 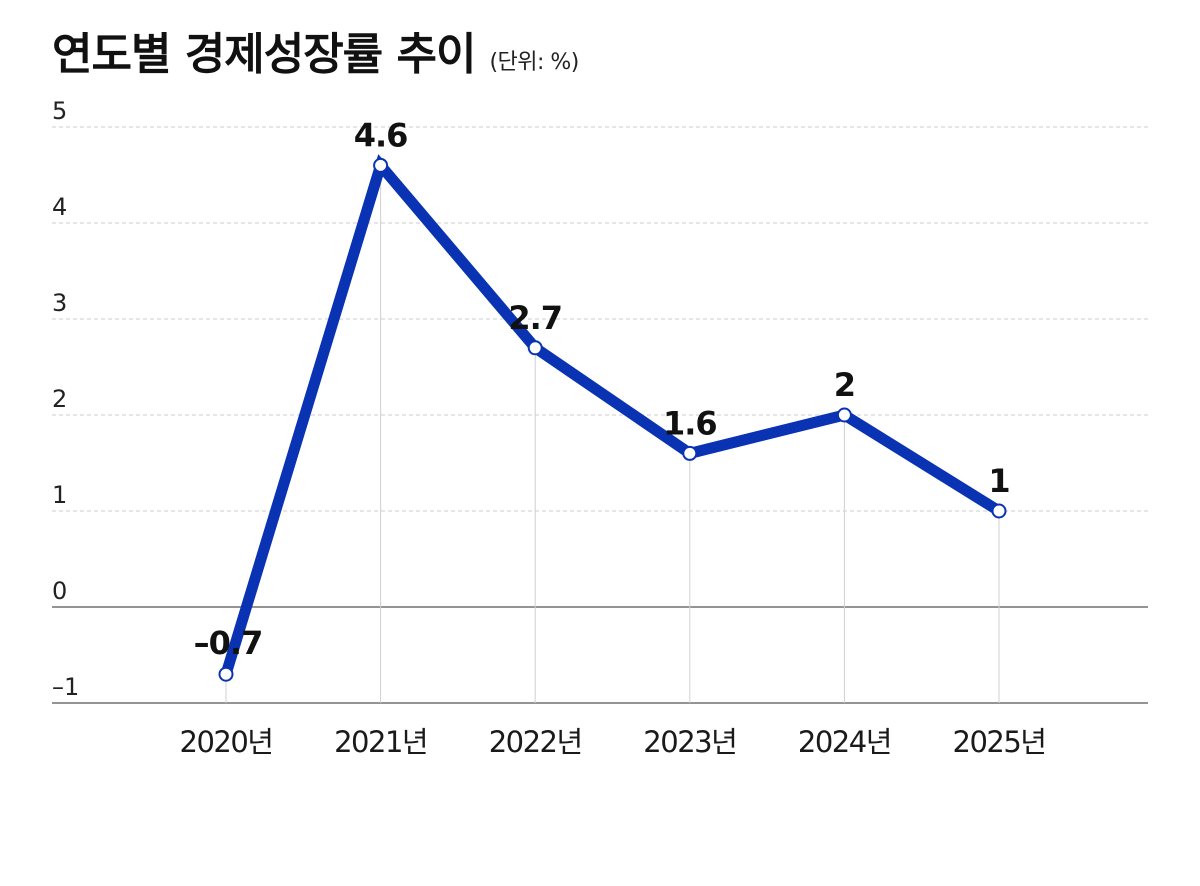 I want to click on data-label: 1, so click(x=998, y=481).